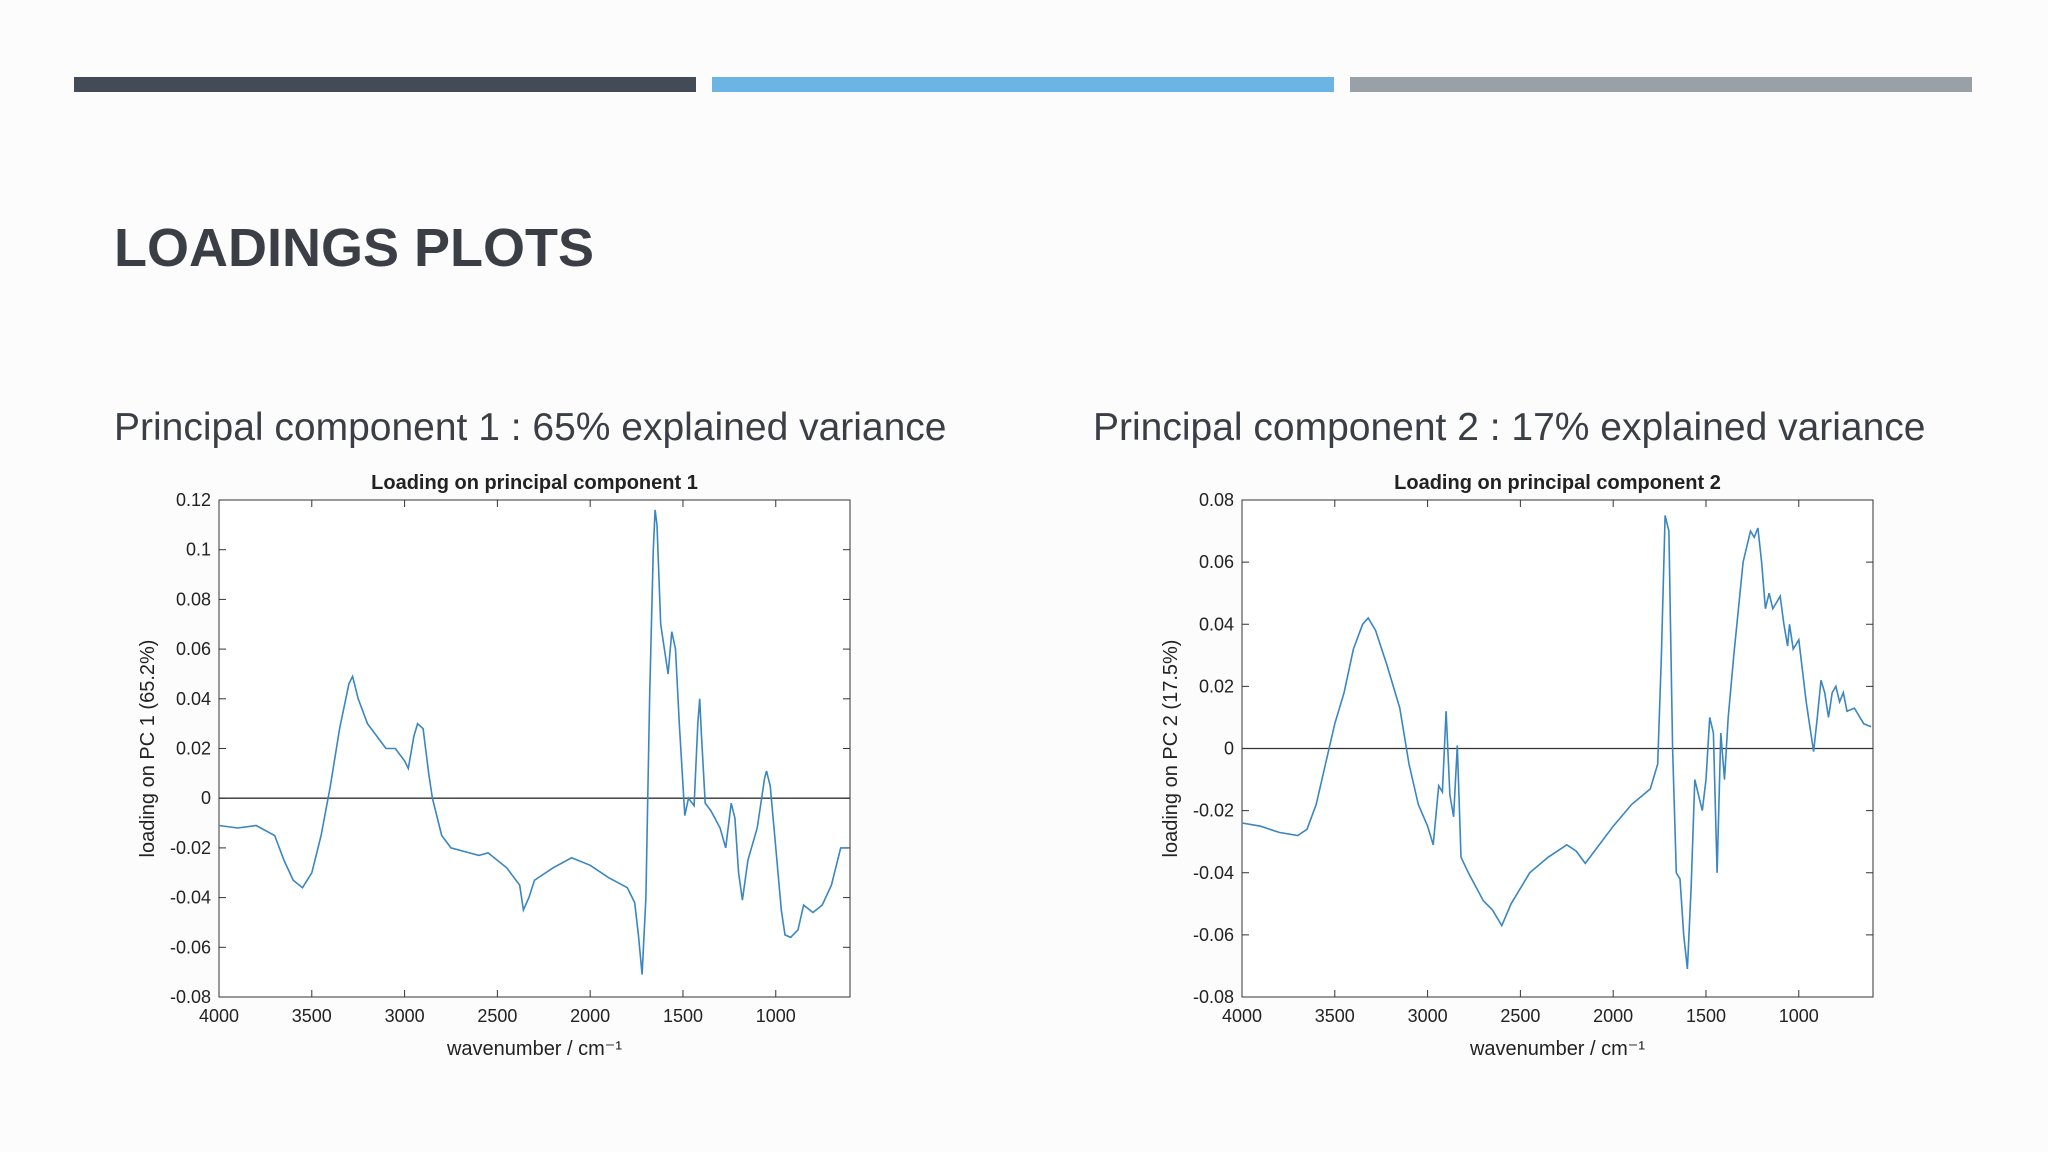 This screenshot has height=1152, width=2048. I want to click on y-axis-label: loading on PC 2 (17.5%), so click(1171, 749).